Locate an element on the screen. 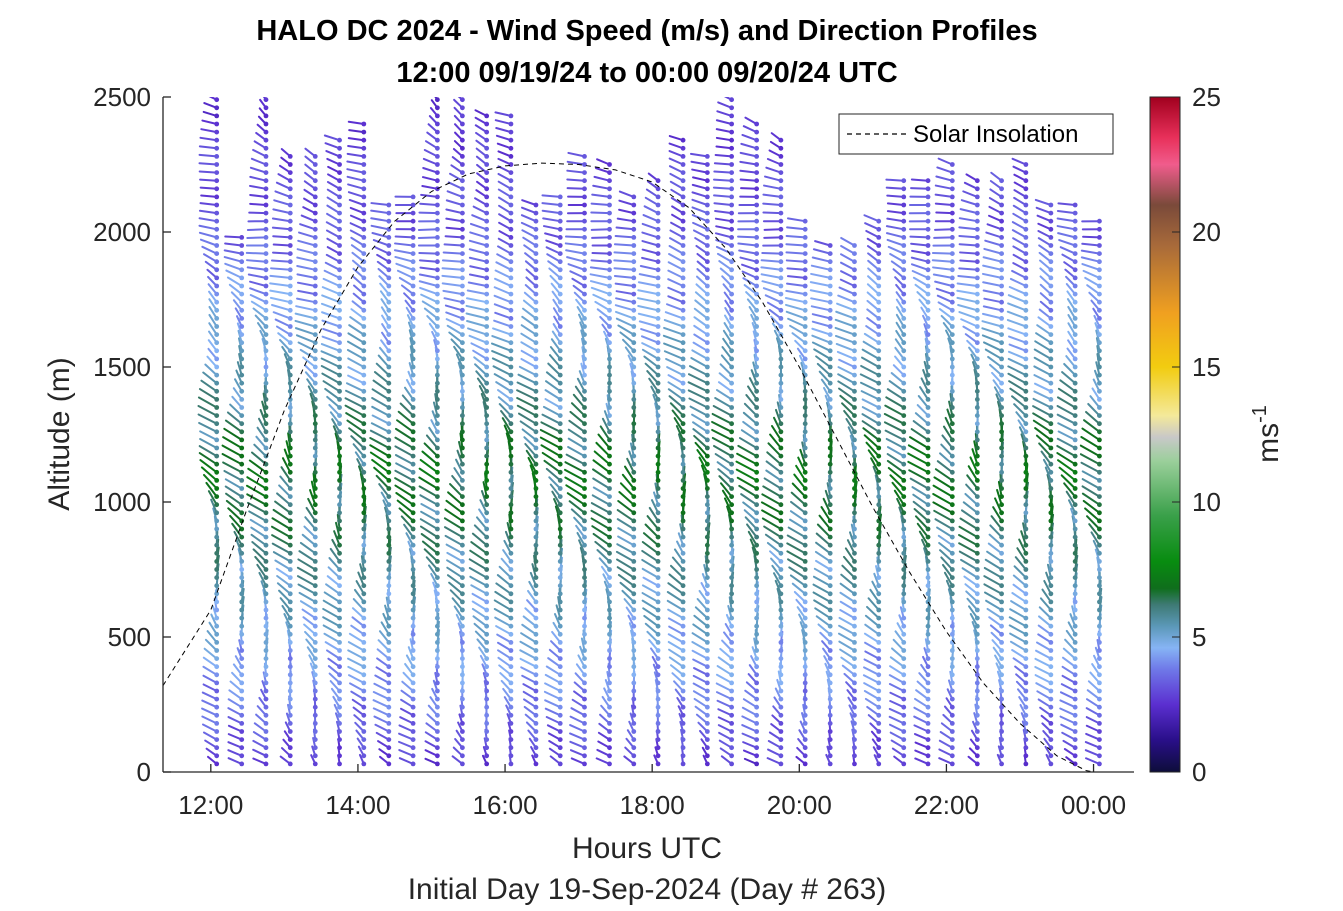  colorbar-fill is located at coordinates (1165, 434).